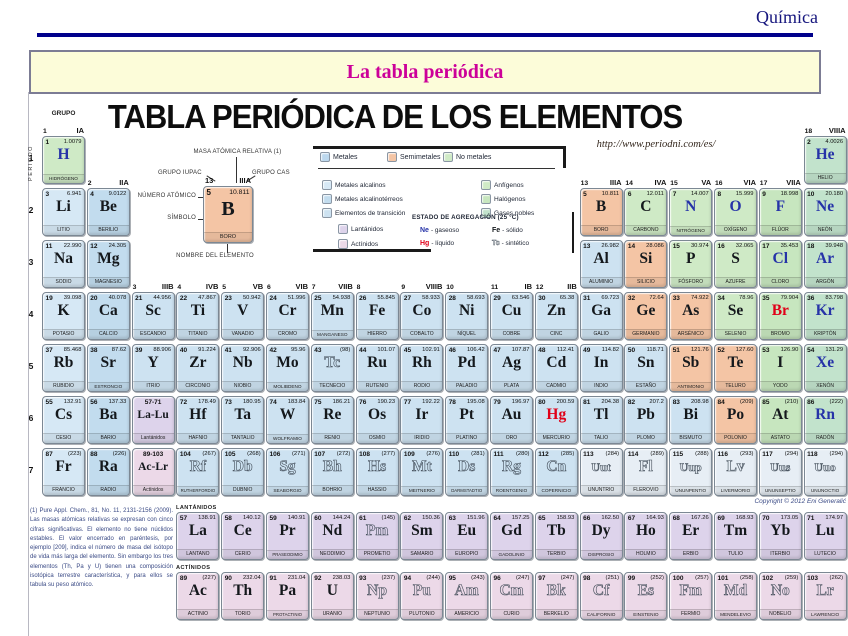 This screenshot has width=848, height=636. I want to click on element-name: COBALTO, so click(422, 334).